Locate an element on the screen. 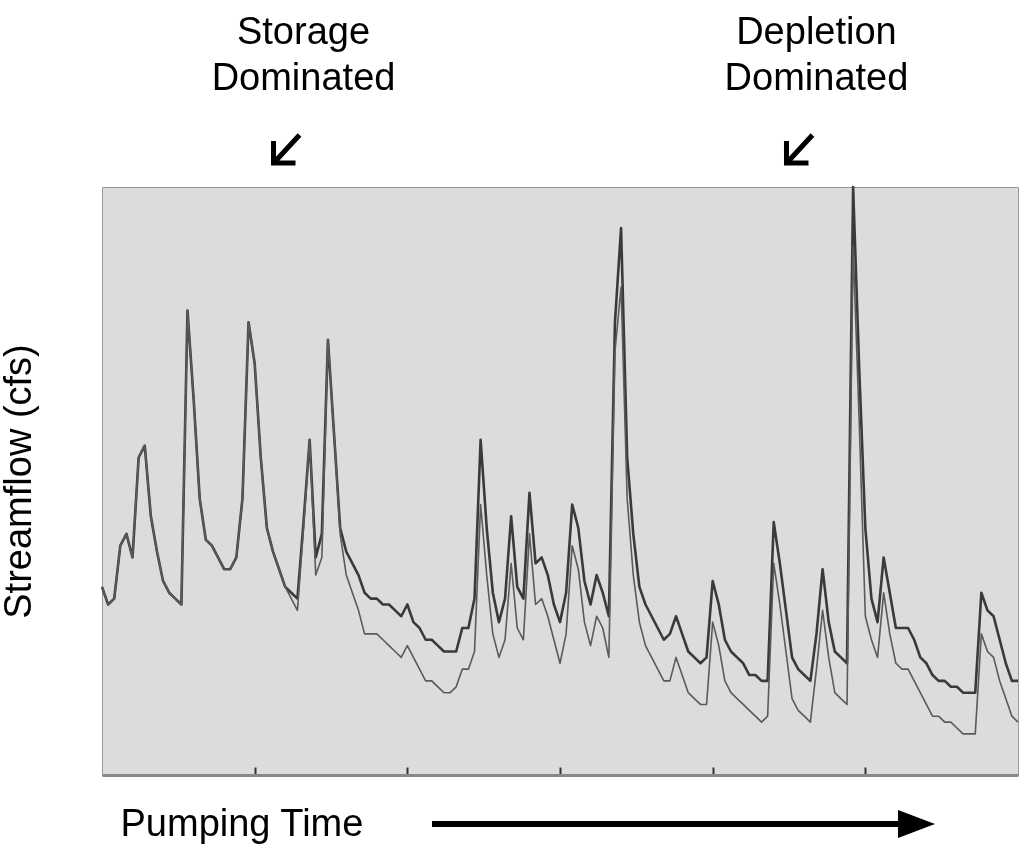  text: Storage Dominated is located at coordinates (303, 54).